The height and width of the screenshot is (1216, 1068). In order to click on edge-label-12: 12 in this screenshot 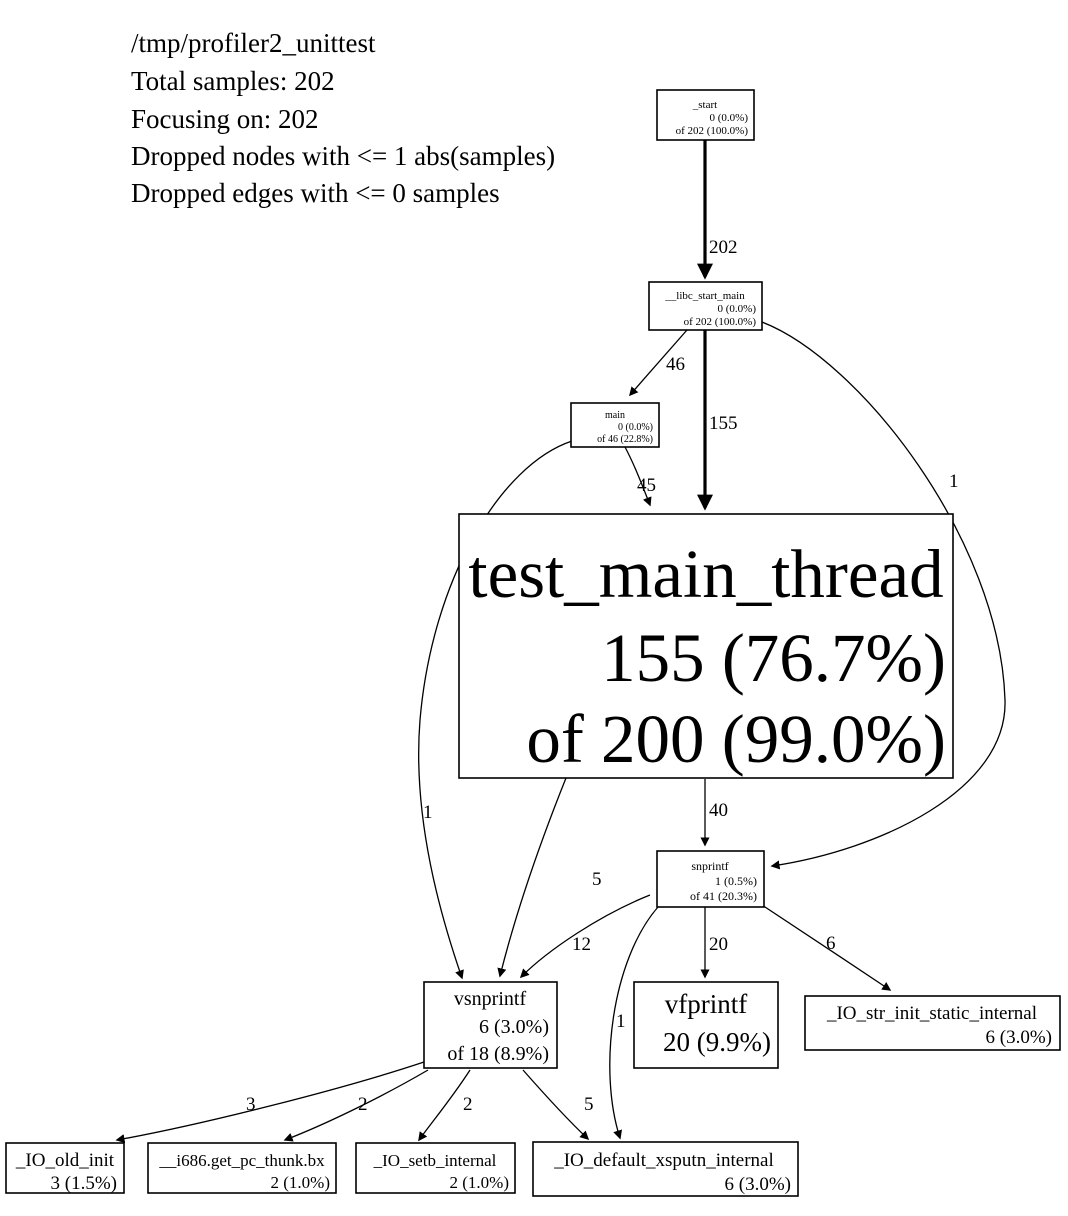, I will do `click(581, 944)`.